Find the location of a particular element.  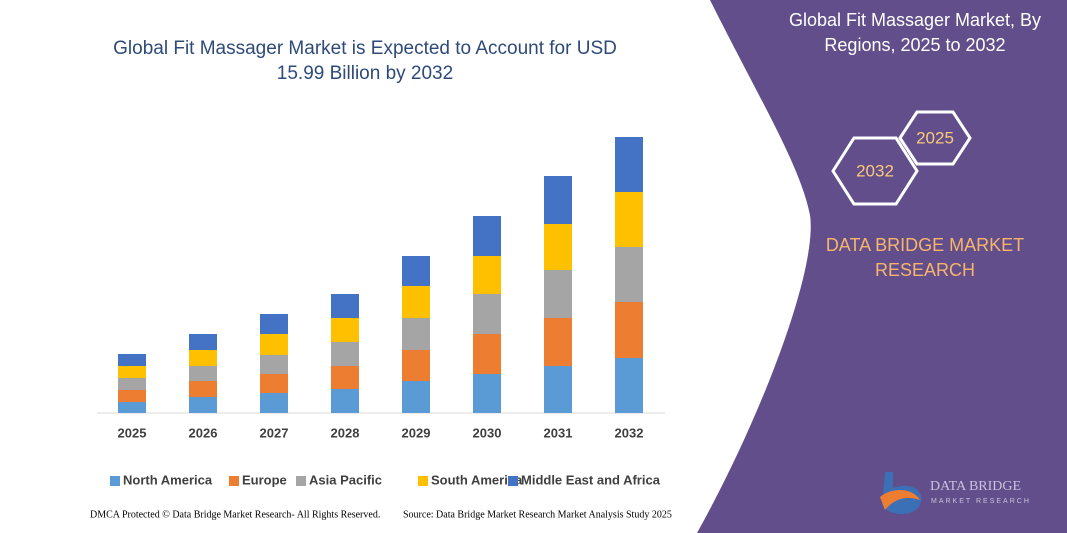

logo-tagline: MARKET RESEARCH is located at coordinates (981, 501).